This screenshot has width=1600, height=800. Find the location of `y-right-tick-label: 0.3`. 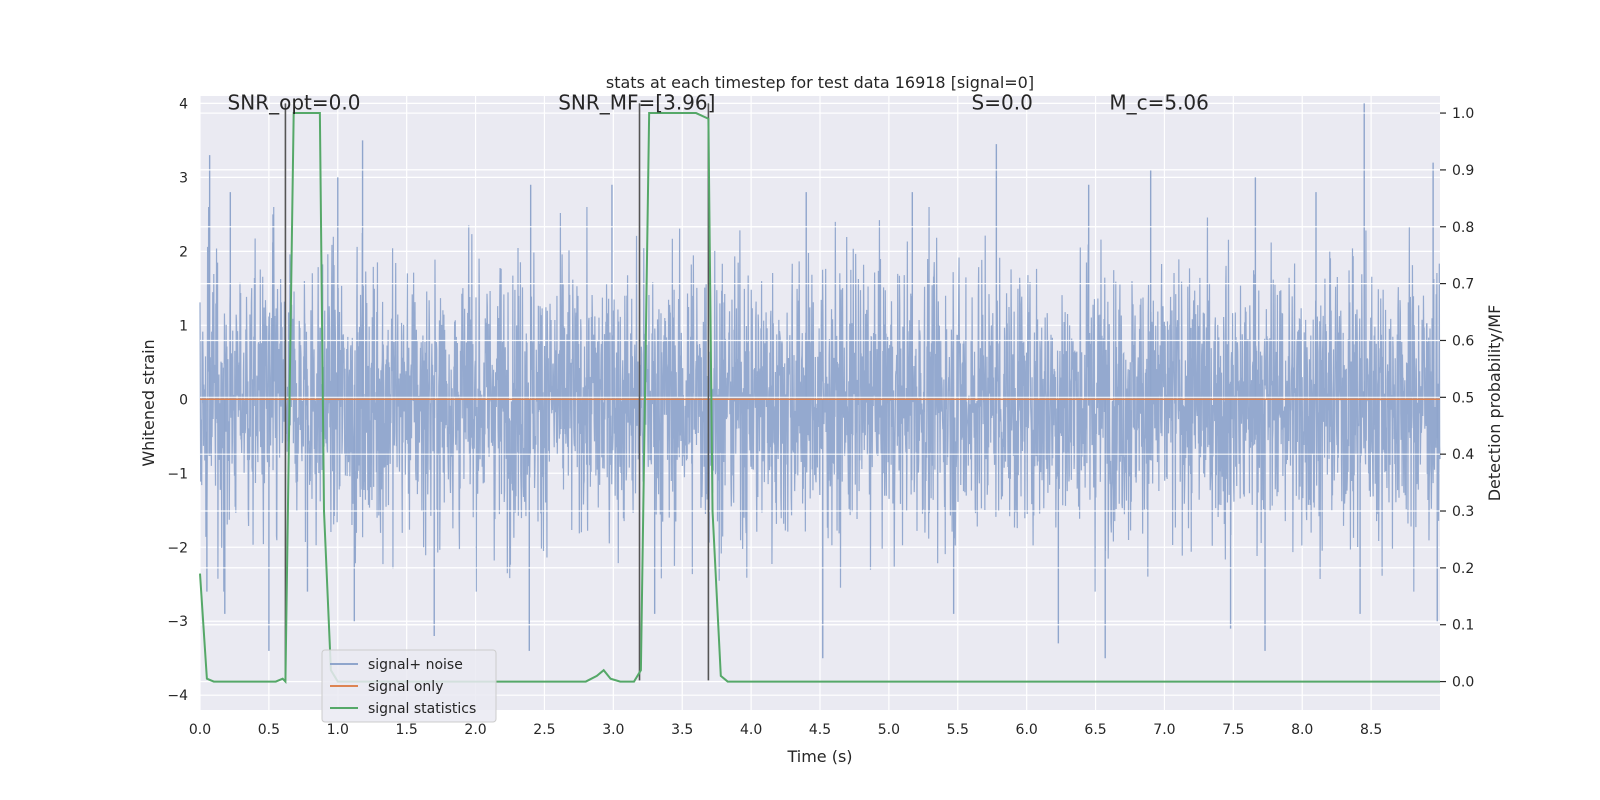

y-right-tick-label: 0.3 is located at coordinates (1463, 512).